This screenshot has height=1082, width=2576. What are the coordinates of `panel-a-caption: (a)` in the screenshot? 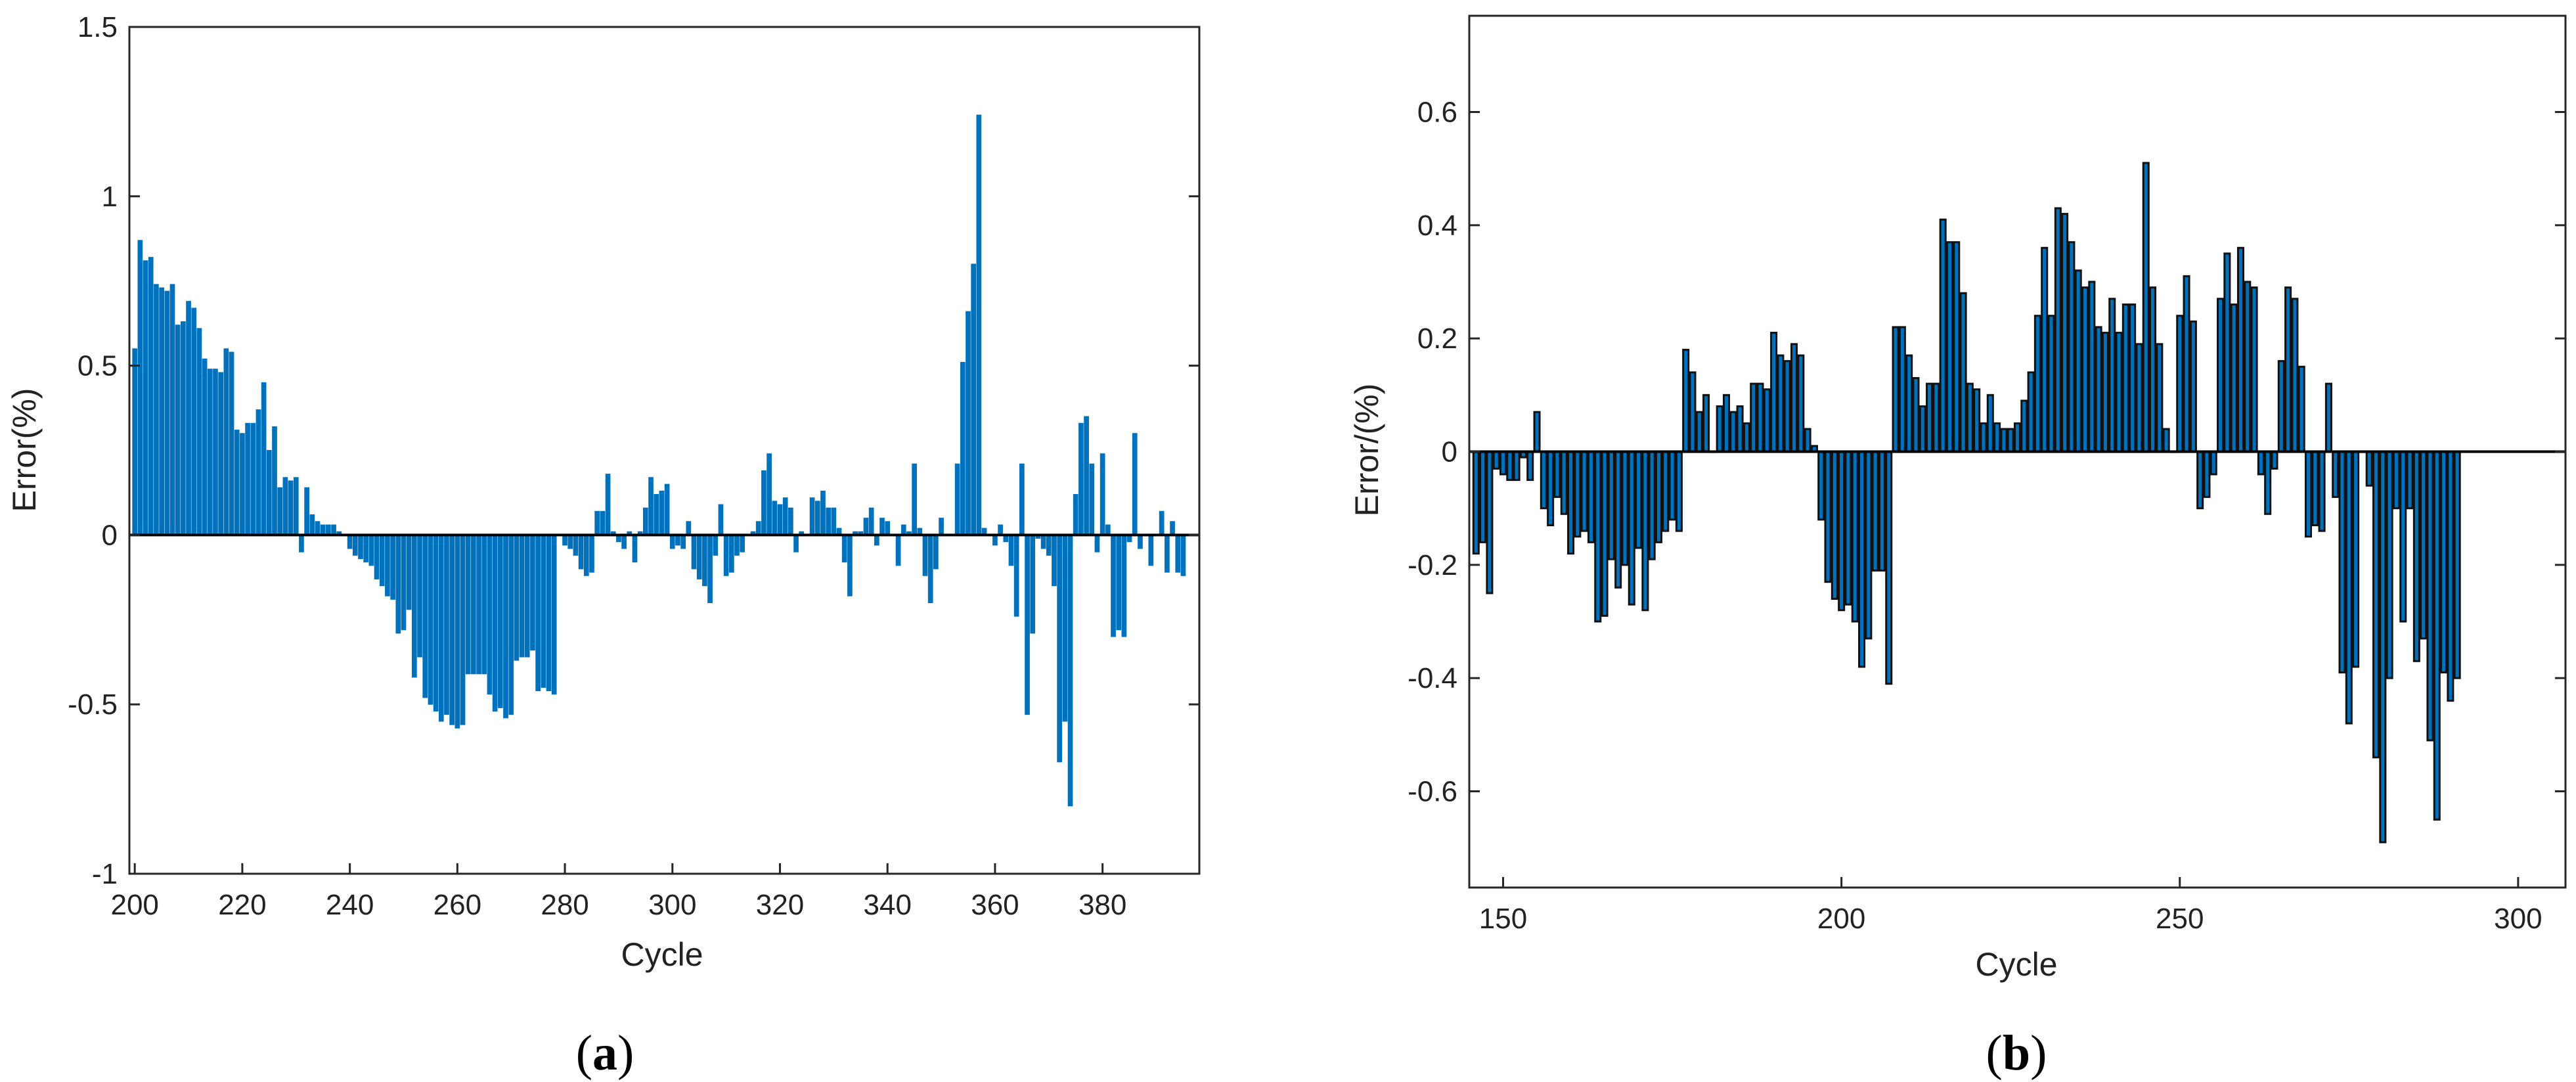 It's located at (605, 1053).